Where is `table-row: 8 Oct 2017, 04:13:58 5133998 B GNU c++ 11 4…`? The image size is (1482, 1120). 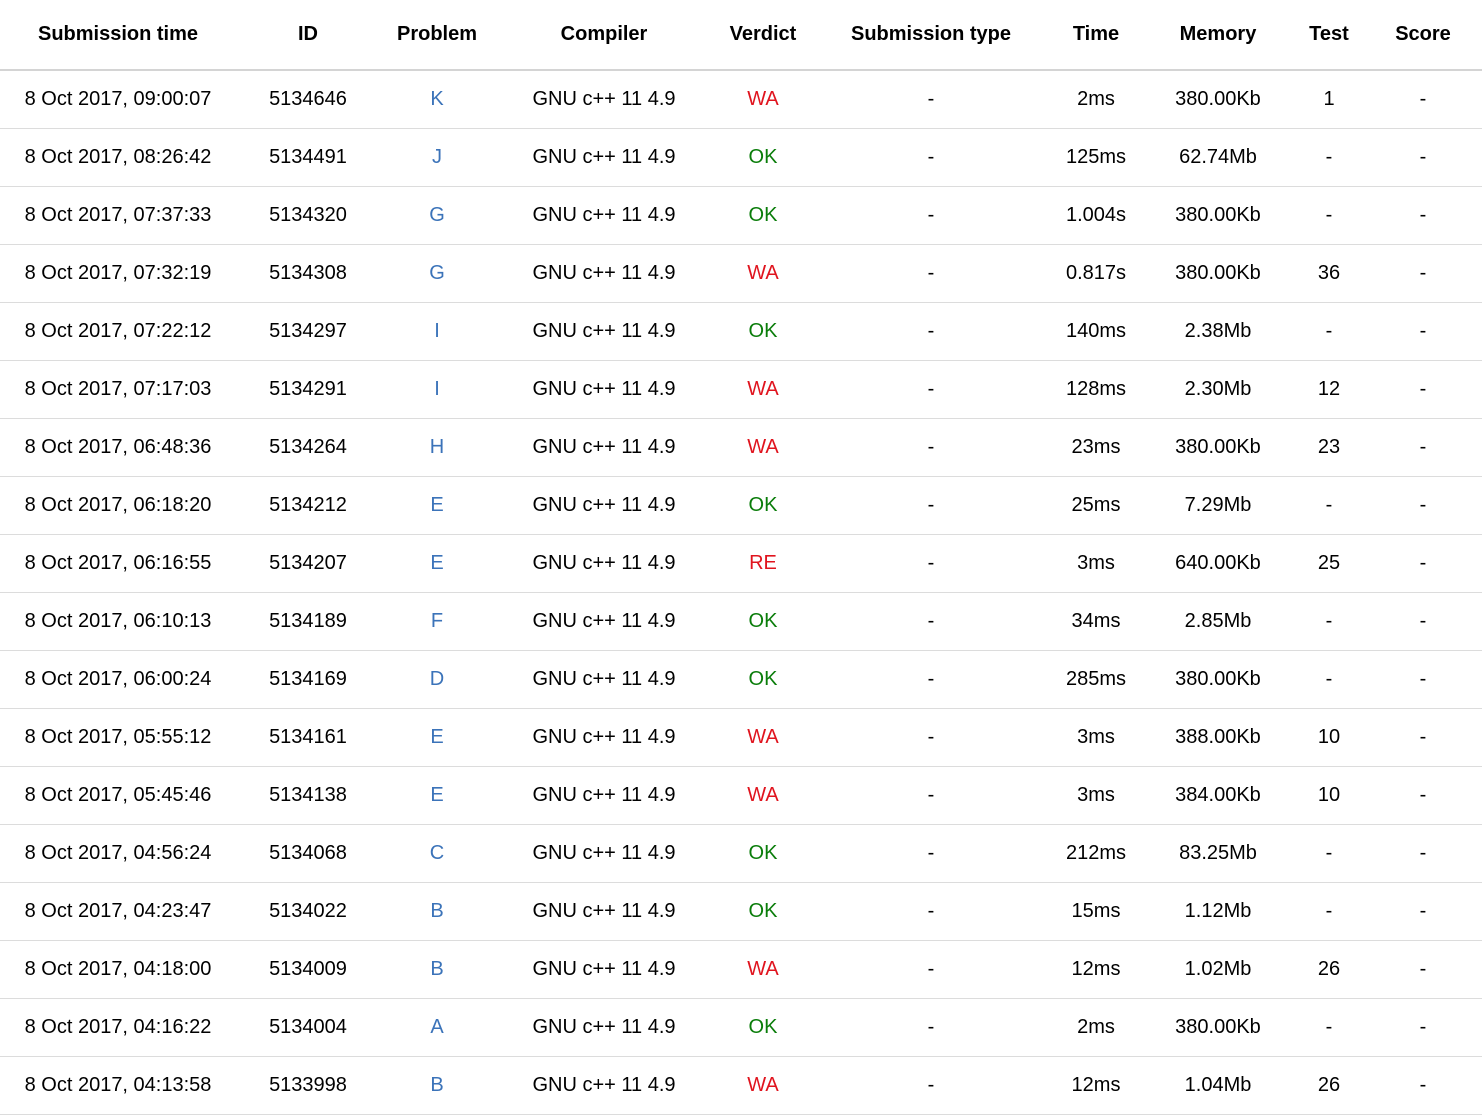 table-row: 8 Oct 2017, 04:13:58 5133998 B GNU c++ 11 4… is located at coordinates (741, 1085).